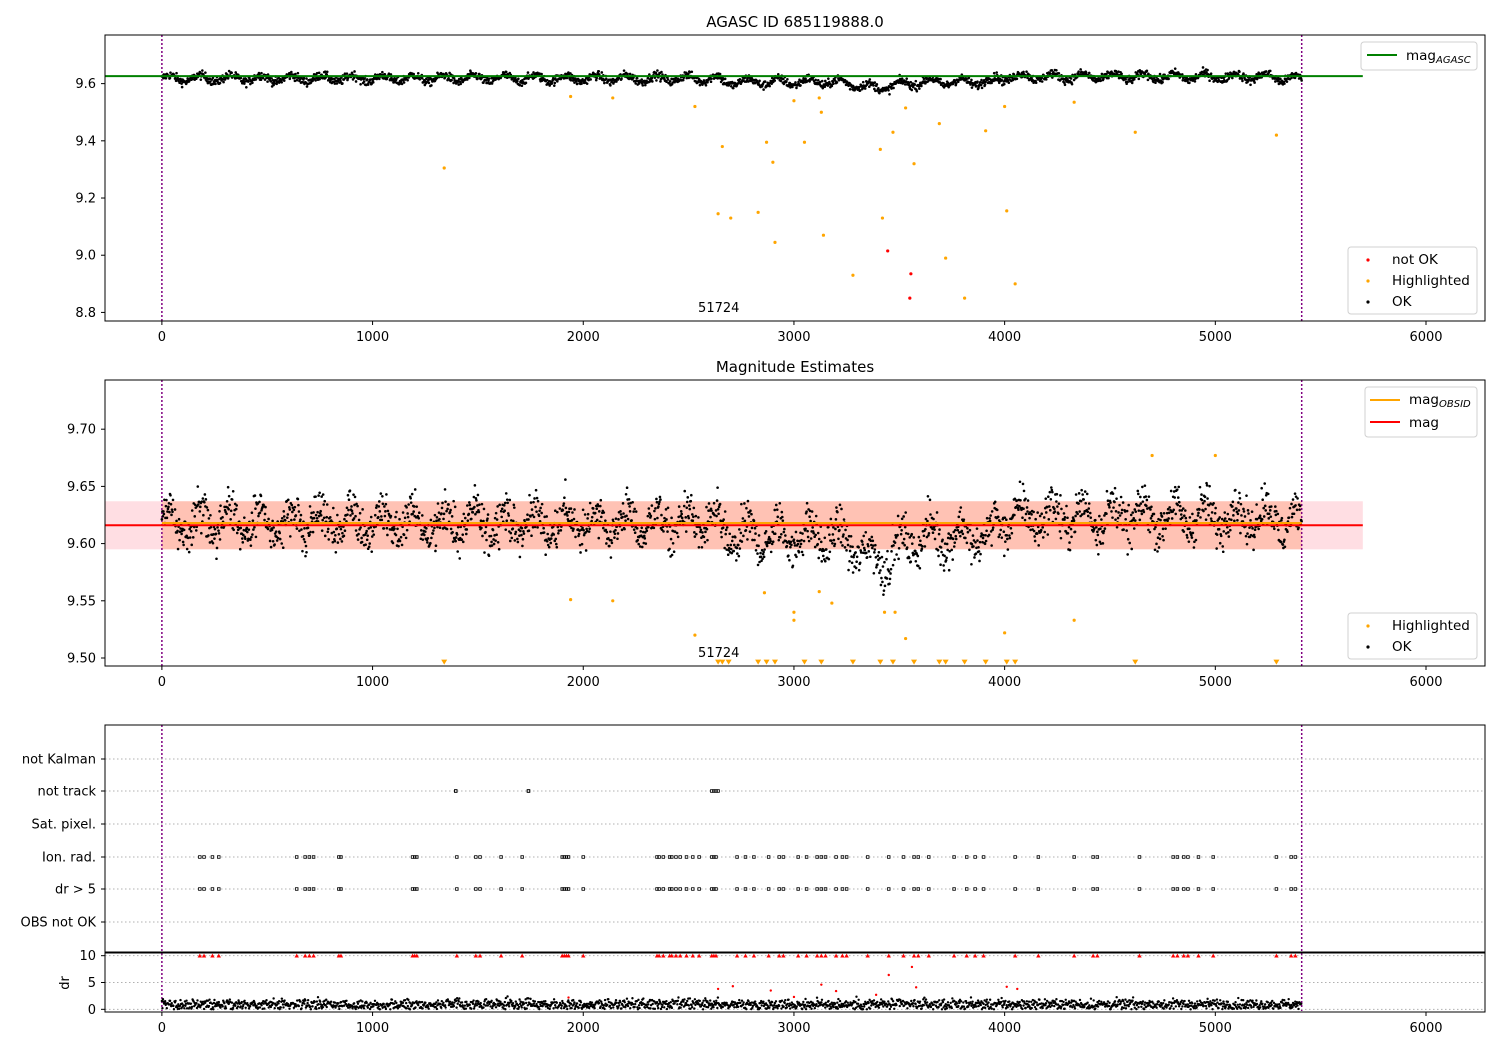  What do you see at coordinates (1004, 682) in the screenshot?
I see `x-tick-label: 4000` at bounding box center [1004, 682].